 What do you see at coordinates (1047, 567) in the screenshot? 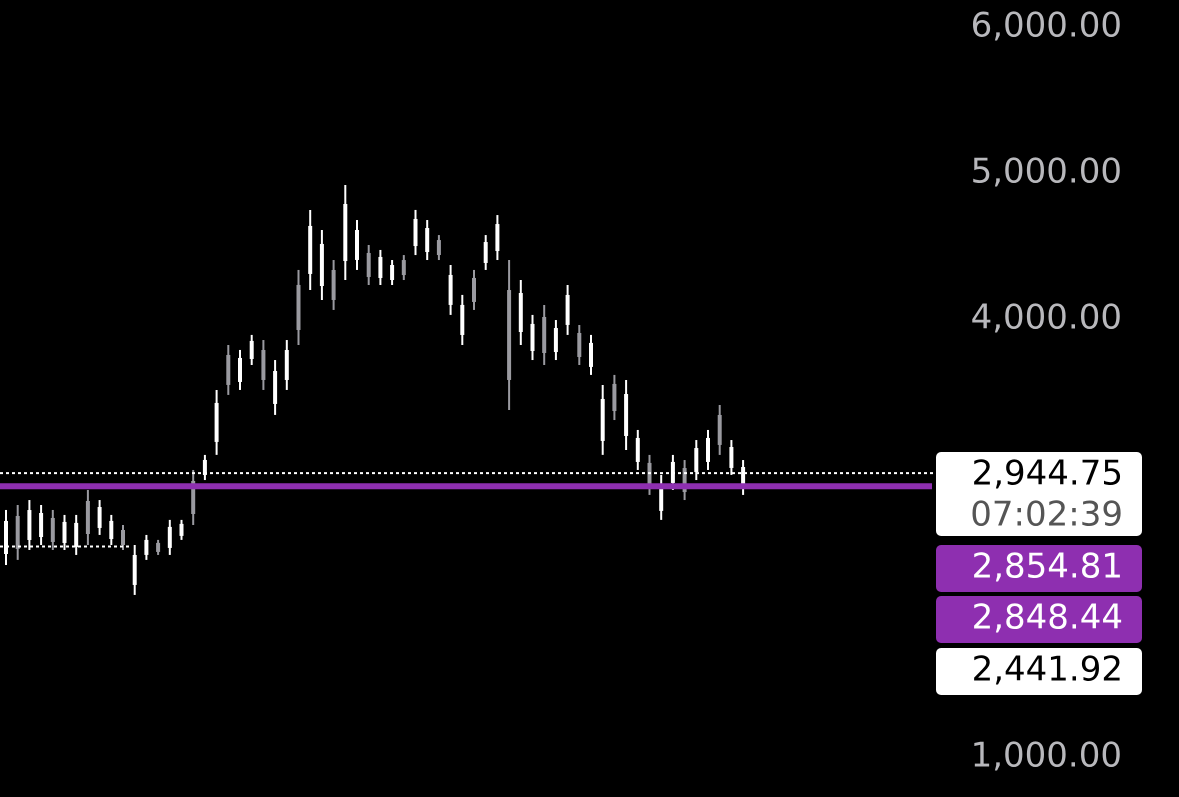
I see `price-badge-label: 2,854.81` at bounding box center [1047, 567].